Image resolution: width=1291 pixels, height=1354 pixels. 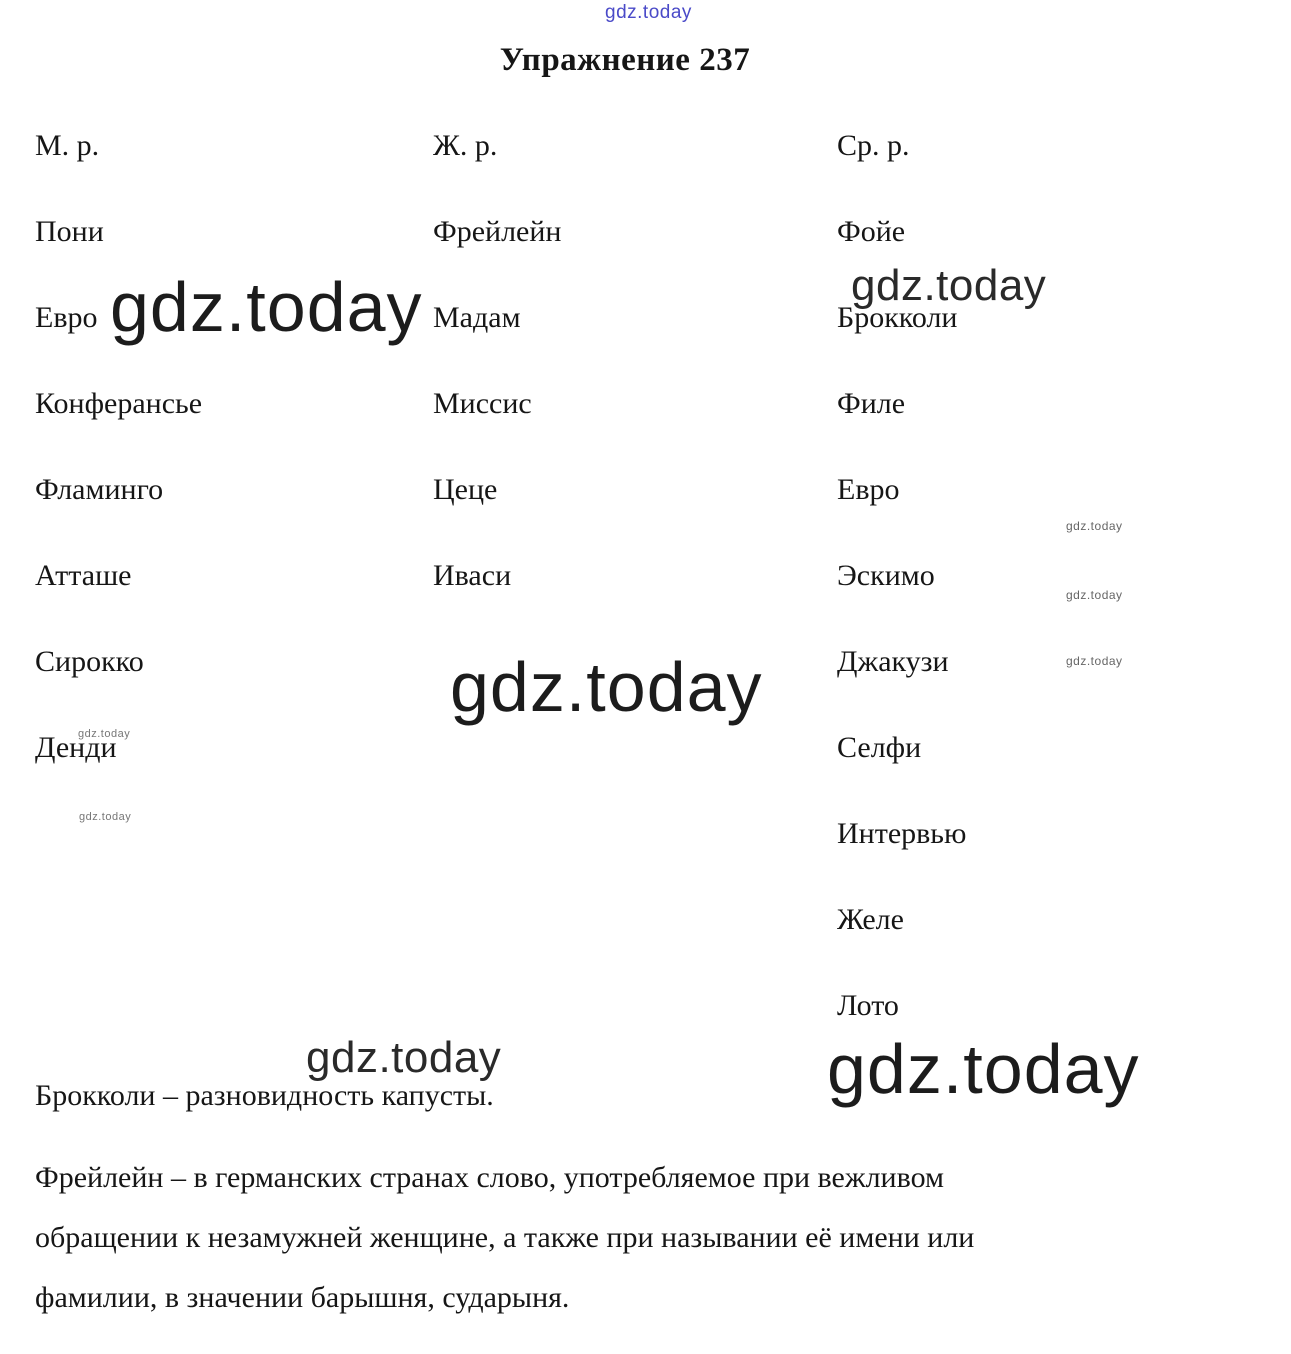 I want to click on word-item: Селфи, so click(x=879, y=747).